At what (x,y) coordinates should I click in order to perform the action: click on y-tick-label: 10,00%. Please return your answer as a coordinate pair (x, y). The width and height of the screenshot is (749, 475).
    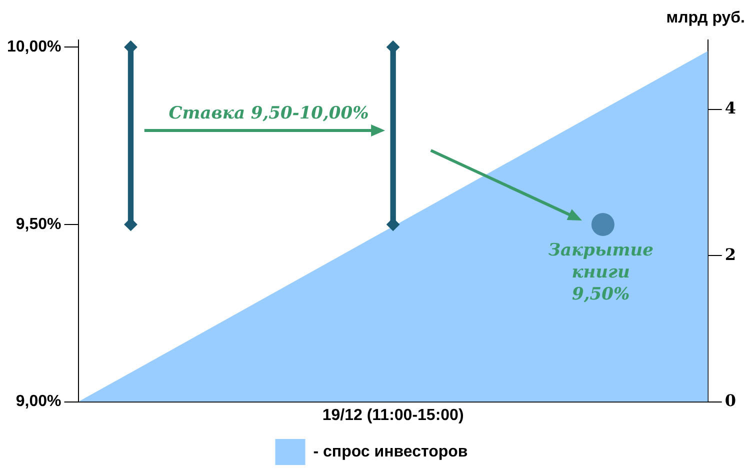
    Looking at the image, I should click on (34, 47).